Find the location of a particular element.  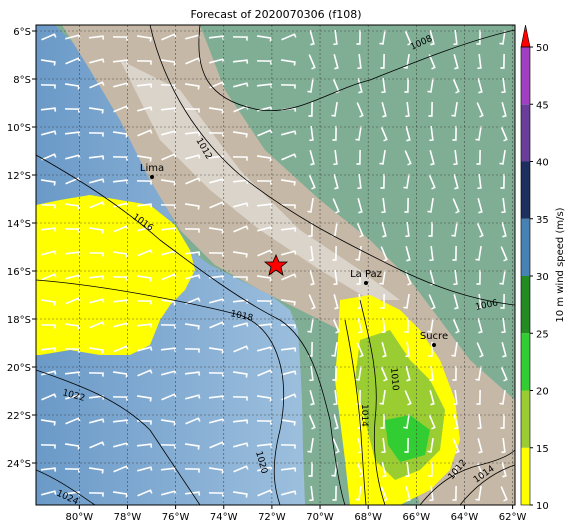

x-tick-label: 64°W is located at coordinates (465, 517).